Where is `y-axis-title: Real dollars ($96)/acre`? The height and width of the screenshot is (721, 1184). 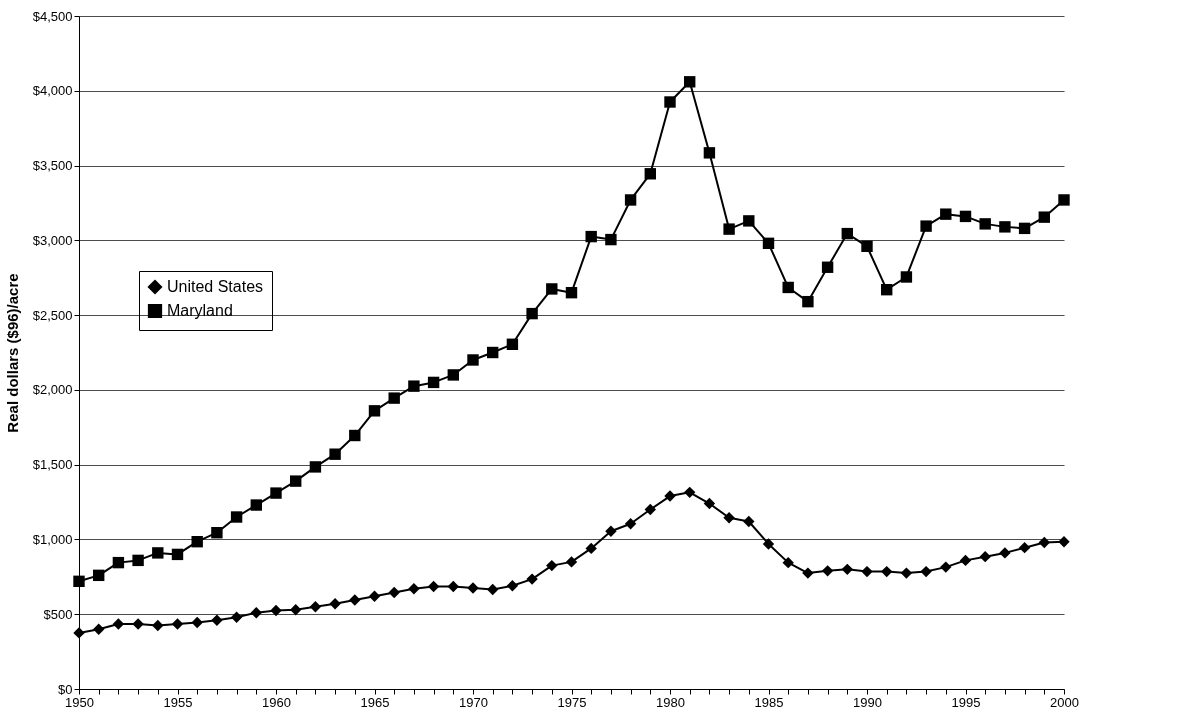 y-axis-title: Real dollars ($96)/acre is located at coordinates (12, 353).